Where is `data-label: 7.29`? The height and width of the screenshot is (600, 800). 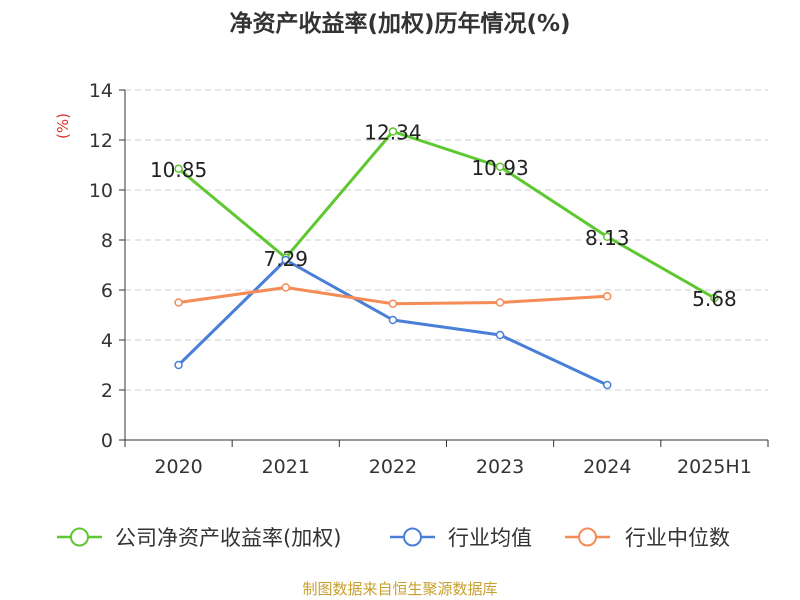 data-label: 7.29 is located at coordinates (285, 259).